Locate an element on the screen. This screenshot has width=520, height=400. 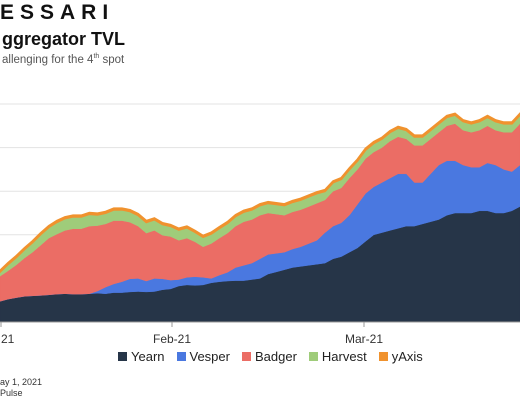
legend-item-harvest: Harvest is located at coordinates (337, 356).